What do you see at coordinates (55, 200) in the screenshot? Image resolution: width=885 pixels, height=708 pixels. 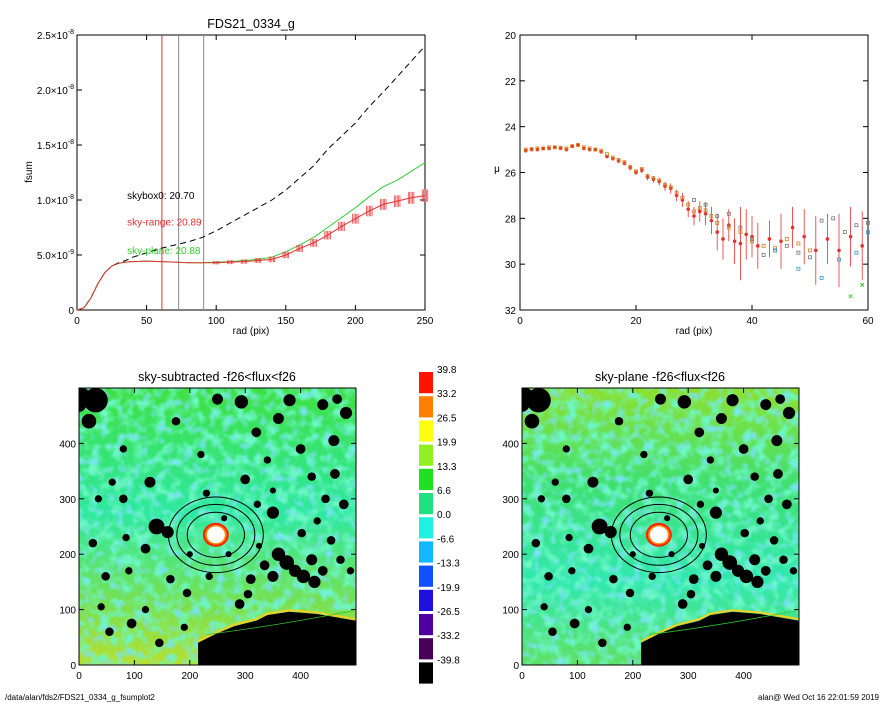 I see `y-tick-label: 1.0×10⁻⁸` at bounding box center [55, 200].